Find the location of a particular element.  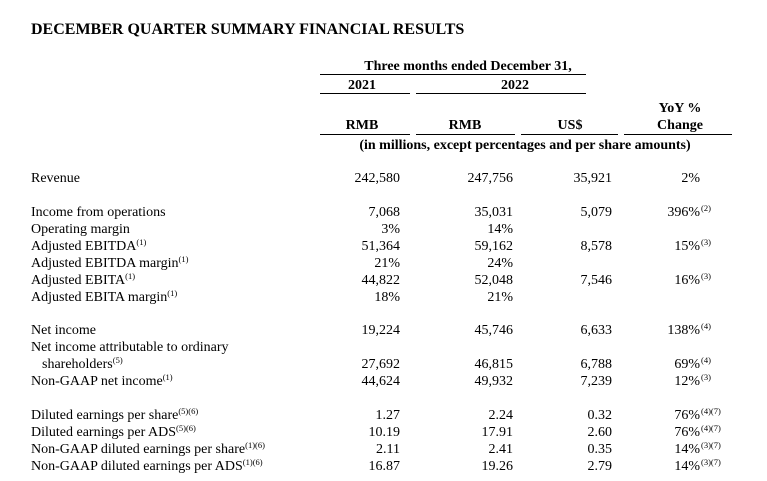

yoy-value: 396% is located at coordinates (683, 212).